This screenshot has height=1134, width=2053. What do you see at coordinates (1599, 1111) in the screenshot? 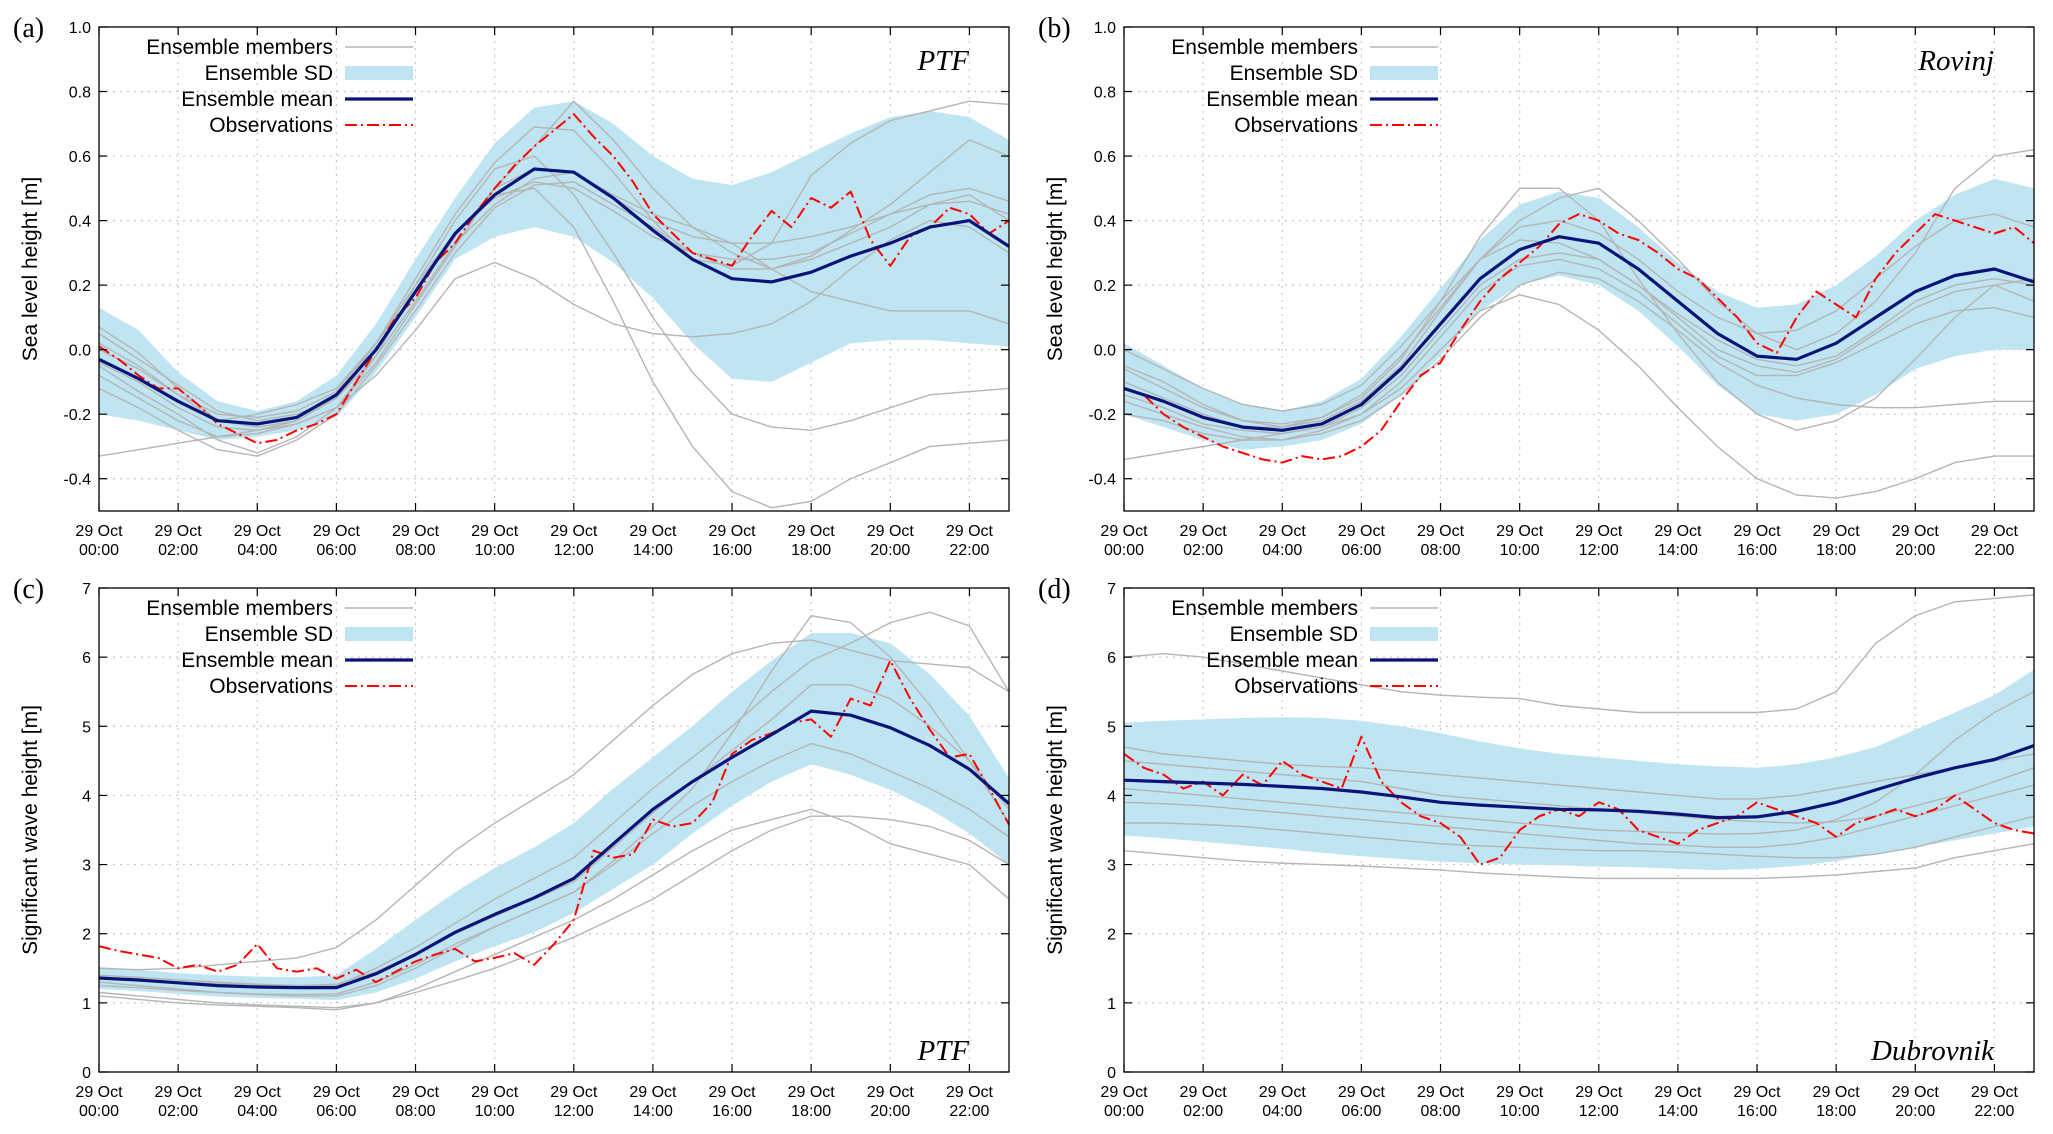
I see `x-tick-label-time: 12:00` at bounding box center [1599, 1111].